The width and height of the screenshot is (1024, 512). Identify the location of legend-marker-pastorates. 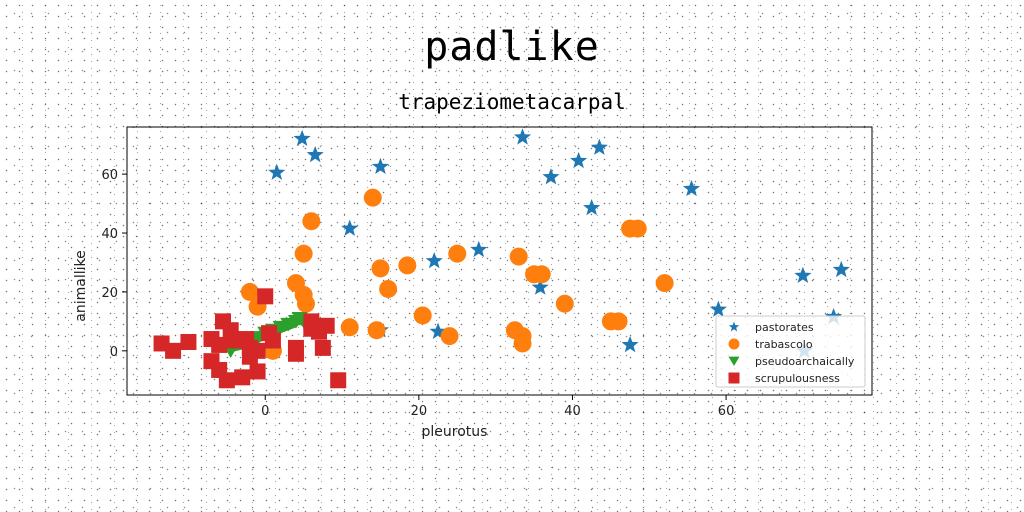
(734, 326).